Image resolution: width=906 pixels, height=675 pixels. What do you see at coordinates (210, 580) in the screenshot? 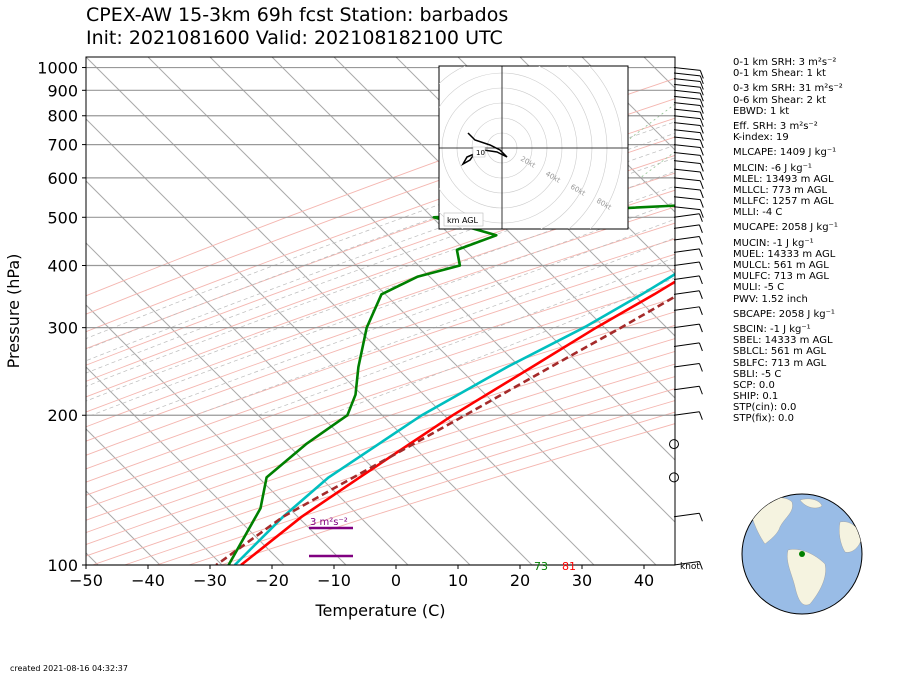
I see `x-tick-label: −30` at bounding box center [210, 580].